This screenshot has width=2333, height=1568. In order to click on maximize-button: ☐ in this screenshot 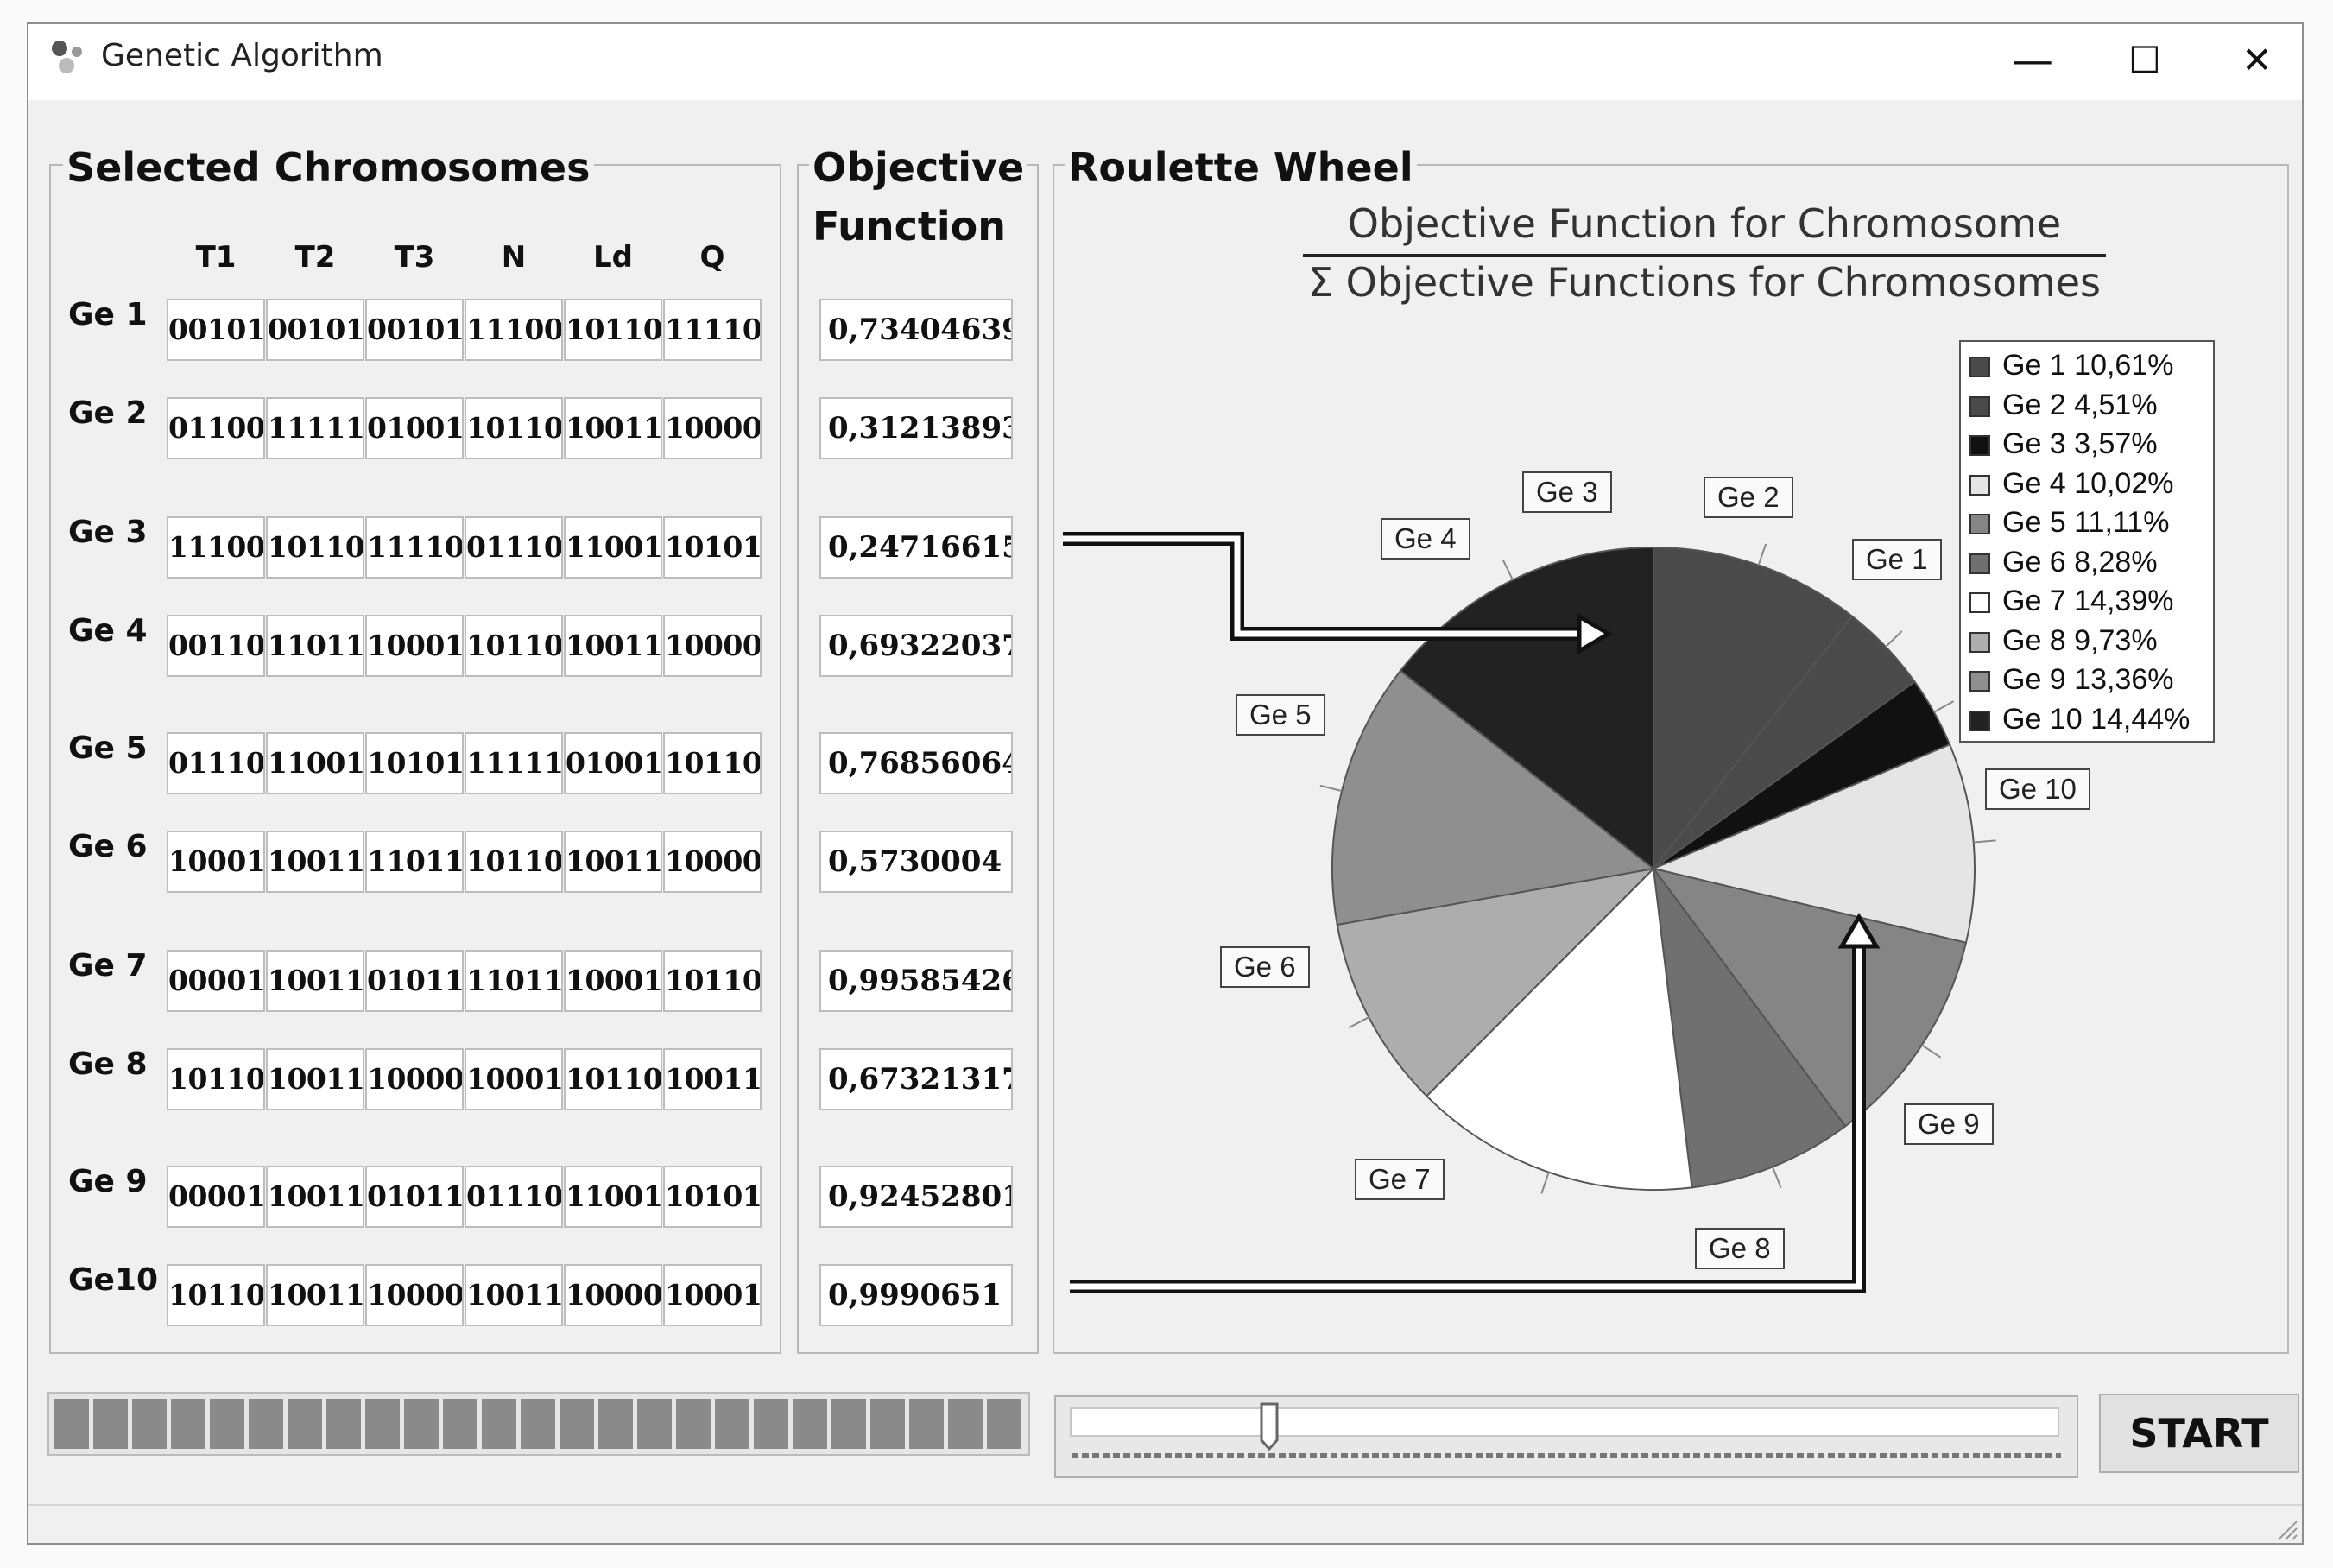, I will do `click(2144, 60)`.